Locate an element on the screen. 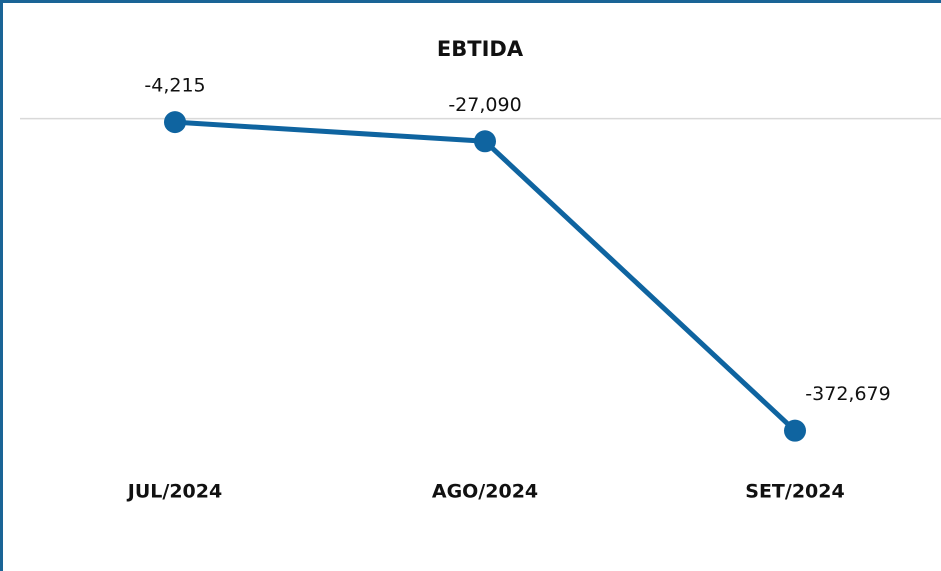 The width and height of the screenshot is (941, 571). x-tick-label: SET/2024 is located at coordinates (794, 492).